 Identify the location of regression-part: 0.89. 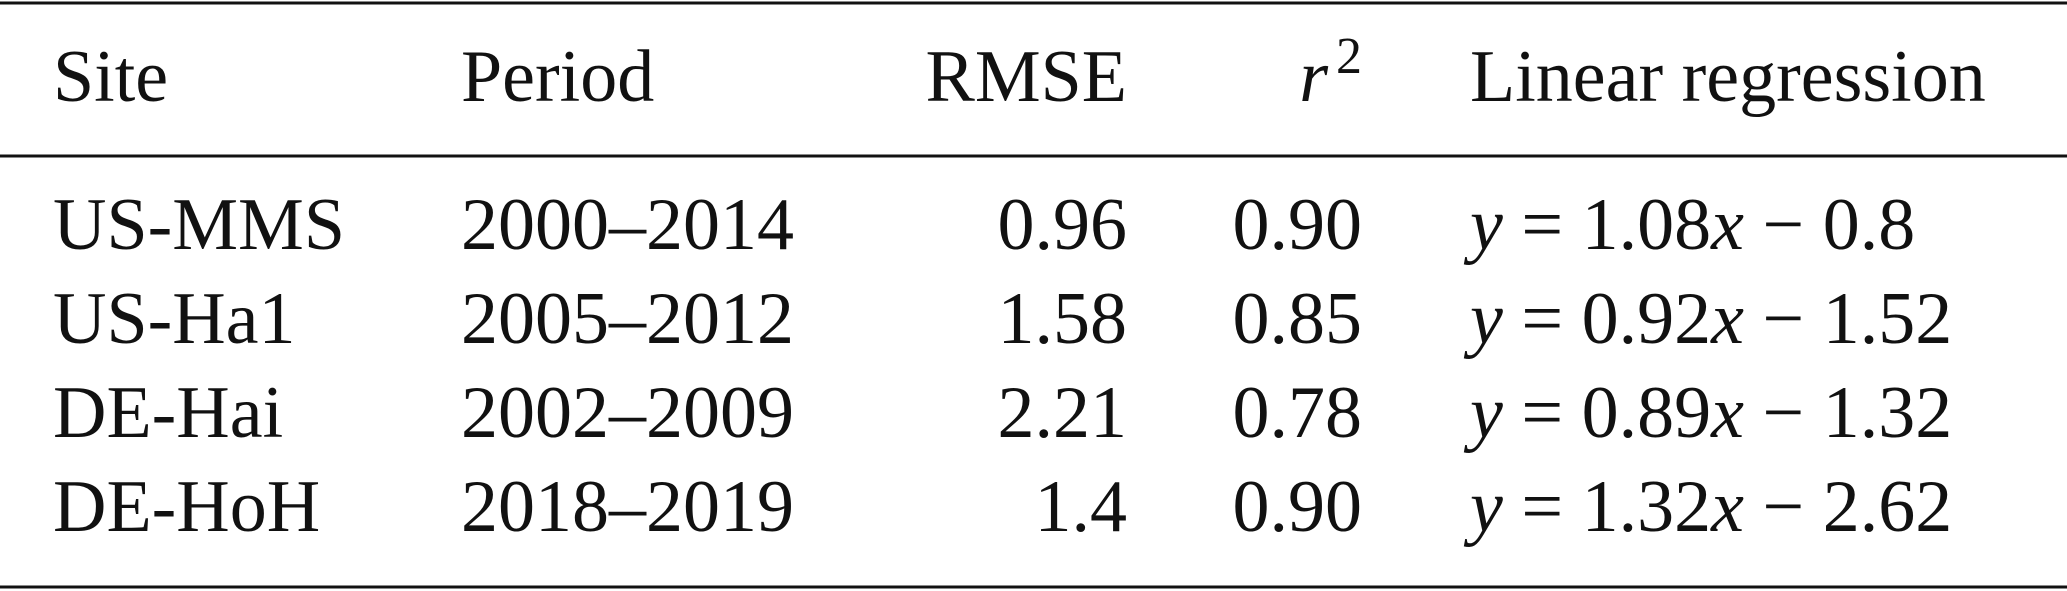
(1647, 413).